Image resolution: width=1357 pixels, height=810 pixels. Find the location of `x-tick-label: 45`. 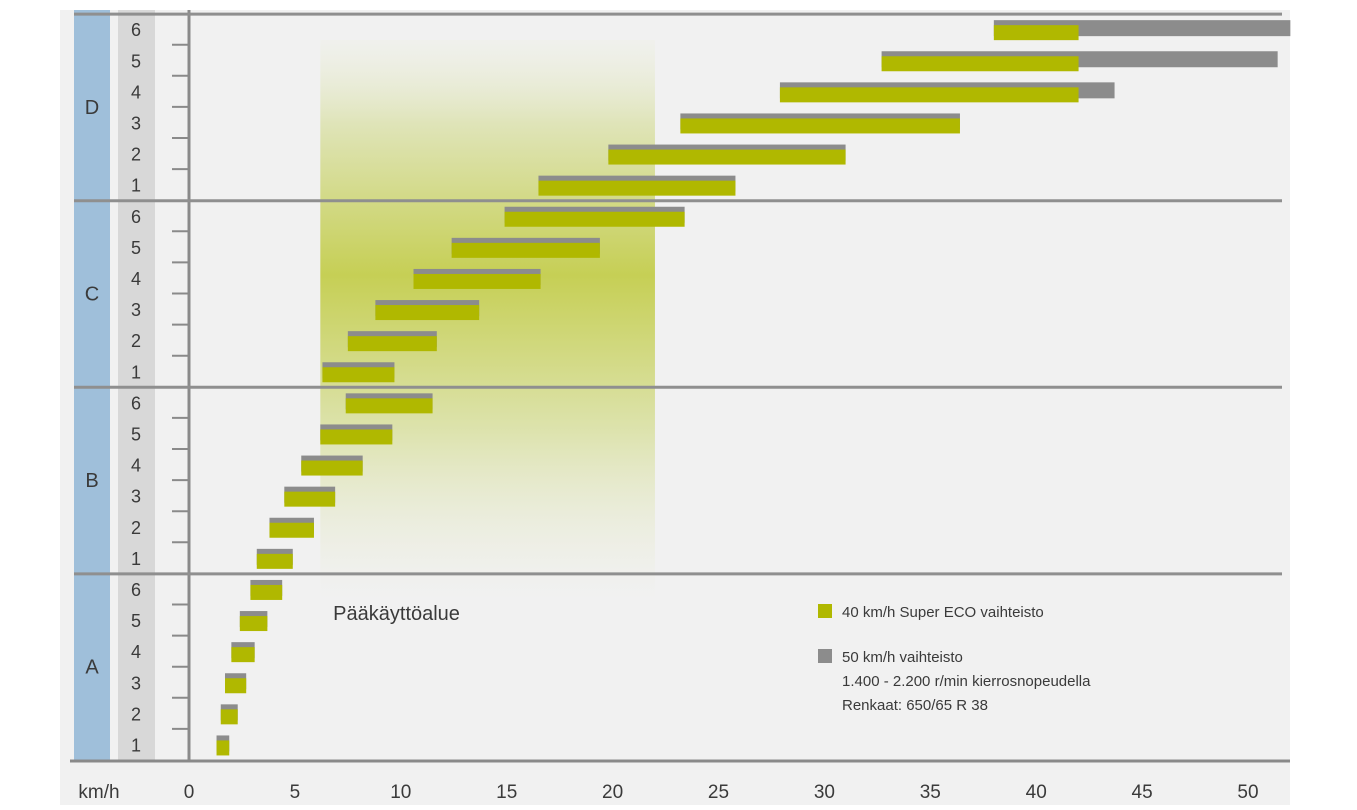

x-tick-label: 45 is located at coordinates (1142, 792).